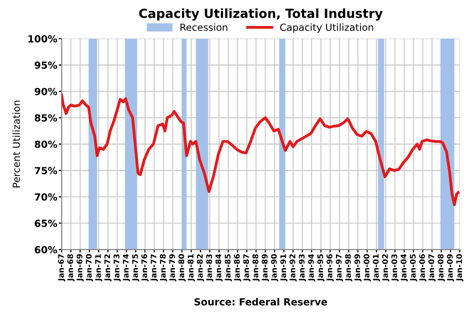 Image resolution: width=474 pixels, height=322 pixels. Describe the element at coordinates (46, 197) in the screenshot. I see `y-tick-label: 70%` at that location.